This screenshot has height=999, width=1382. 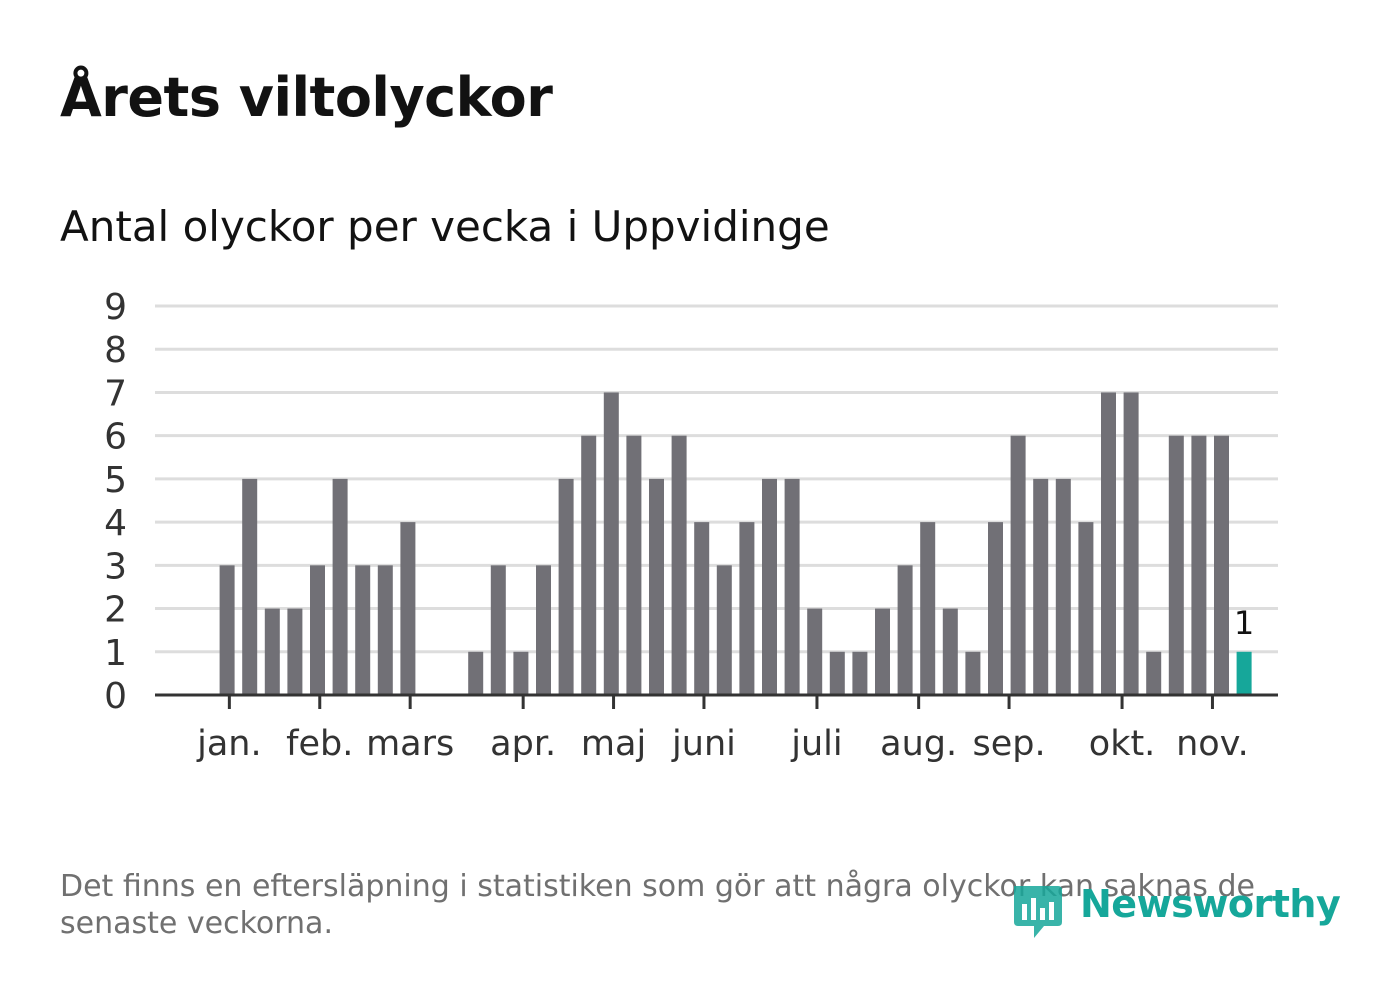 I want to click on x-tick-label: mars, so click(x=410, y=744).